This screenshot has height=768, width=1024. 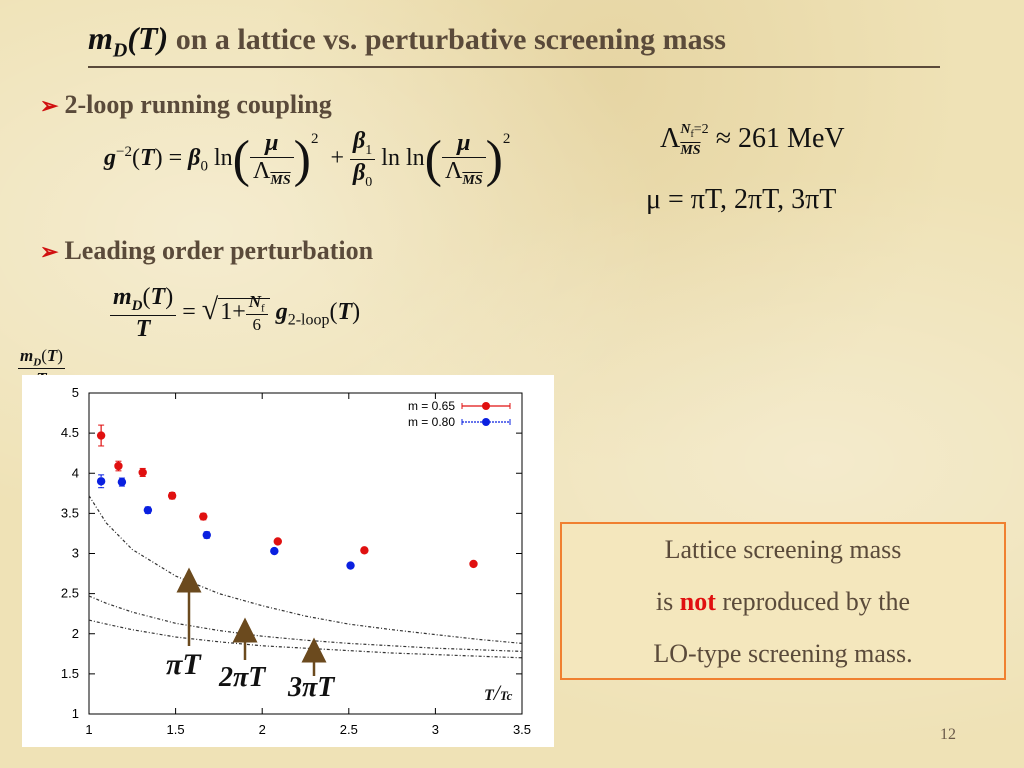 What do you see at coordinates (741, 199) in the screenshot?
I see `mu-values: μ = πT, 2πT, 3πT` at bounding box center [741, 199].